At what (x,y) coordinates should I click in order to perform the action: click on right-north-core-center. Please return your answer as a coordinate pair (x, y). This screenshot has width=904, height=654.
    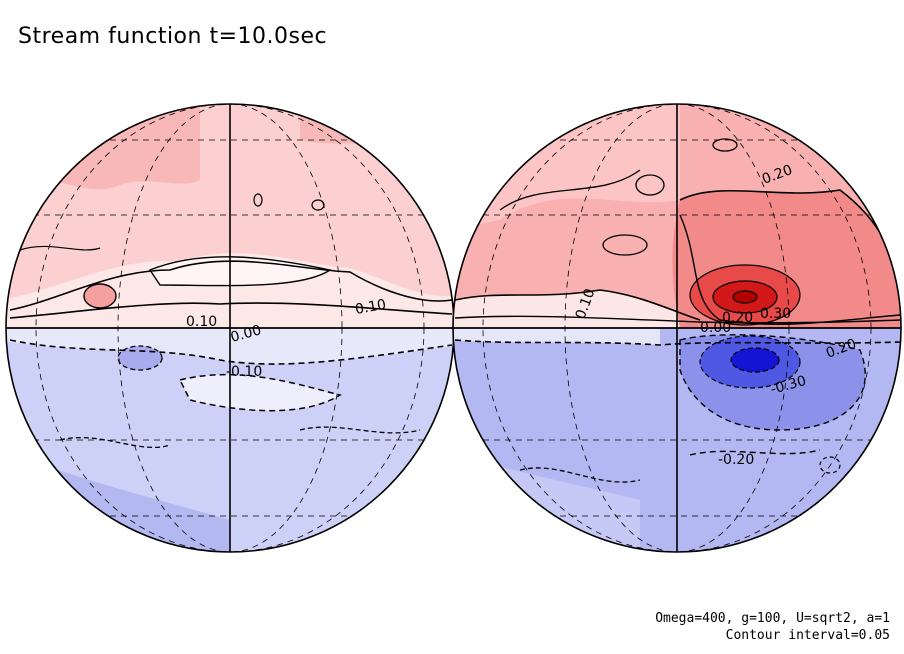
    Looking at the image, I should click on (745, 297).